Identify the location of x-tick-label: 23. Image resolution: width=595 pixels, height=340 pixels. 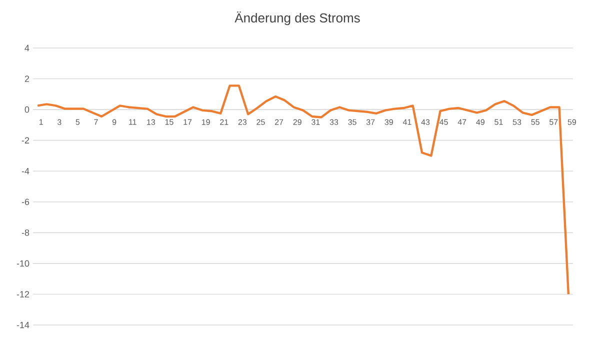
(242, 122).